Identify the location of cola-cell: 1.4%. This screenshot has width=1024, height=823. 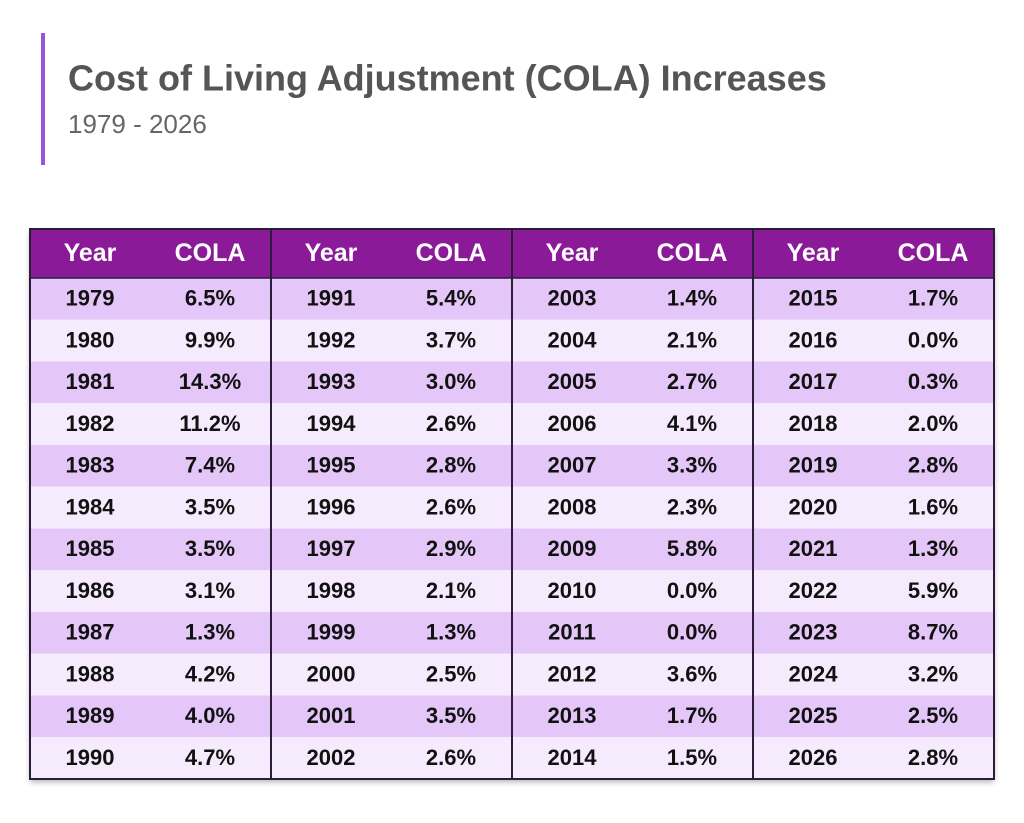
(692, 298).